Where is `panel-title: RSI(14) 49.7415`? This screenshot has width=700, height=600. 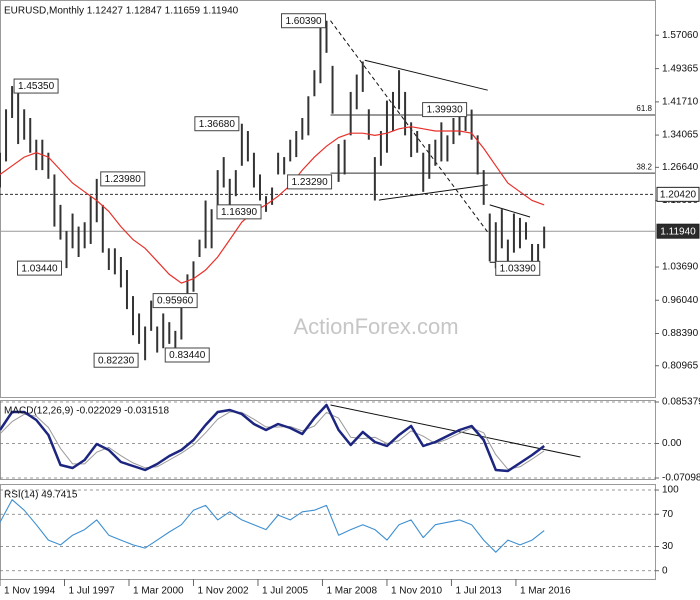
panel-title: RSI(14) 49.7415 is located at coordinates (41, 495).